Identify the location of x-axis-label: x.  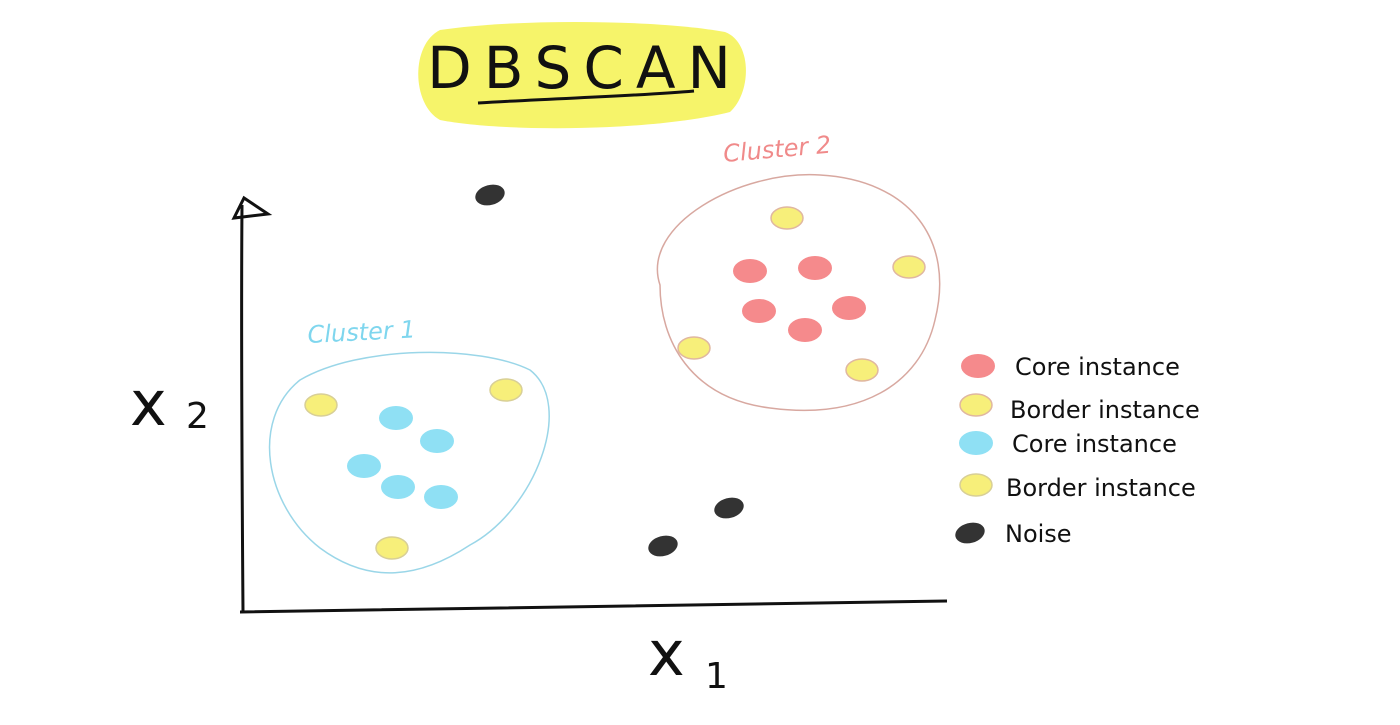
(666, 653).